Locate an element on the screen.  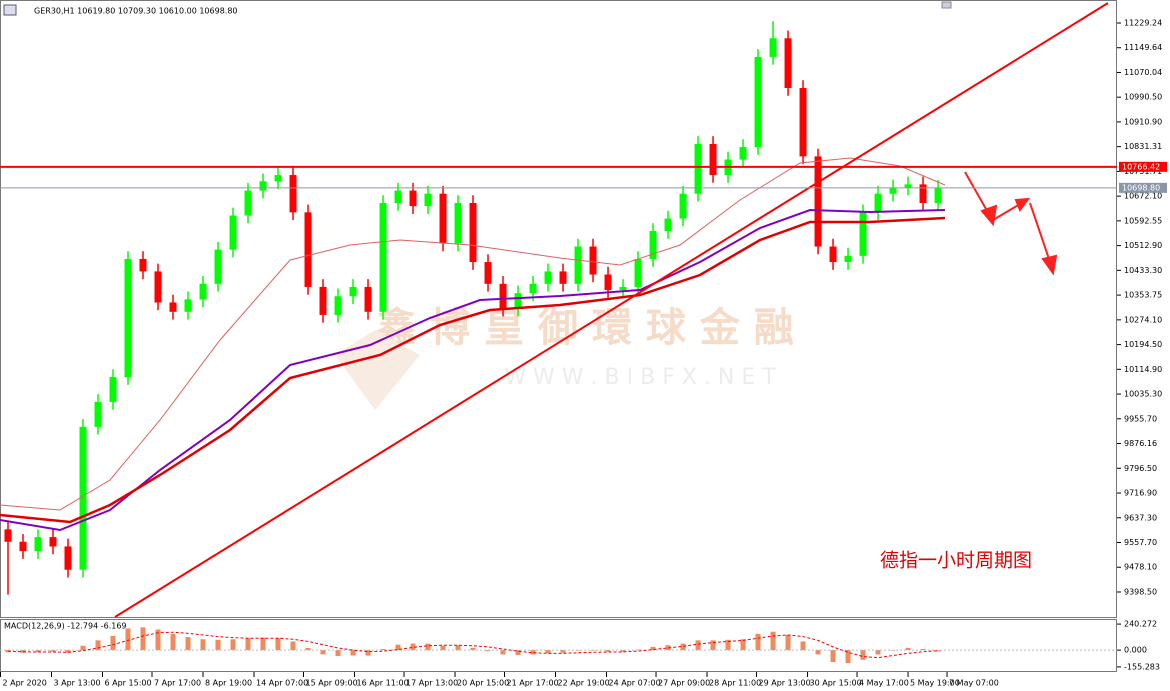
x-tick-label: 6 Apr 15:00 is located at coordinates (128, 683).